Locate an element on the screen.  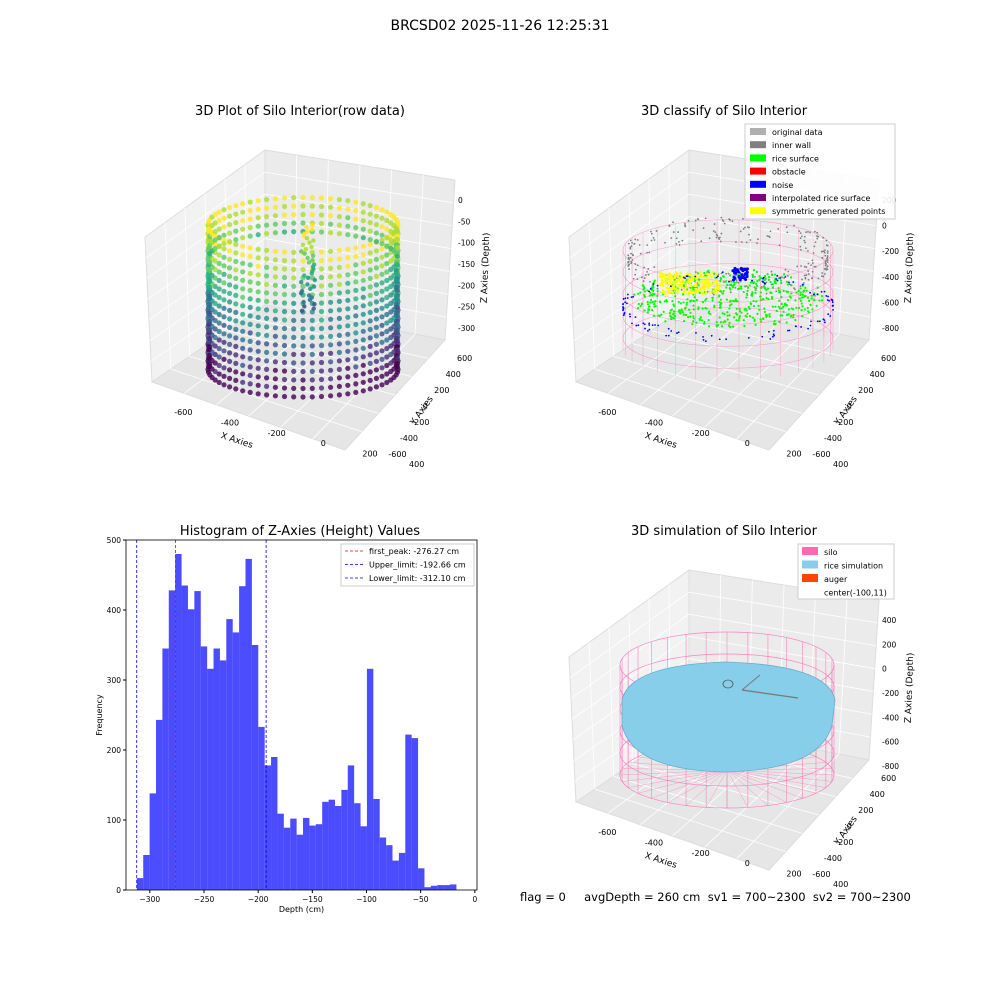
x-tick-label: 400 is located at coordinates (416, 464).